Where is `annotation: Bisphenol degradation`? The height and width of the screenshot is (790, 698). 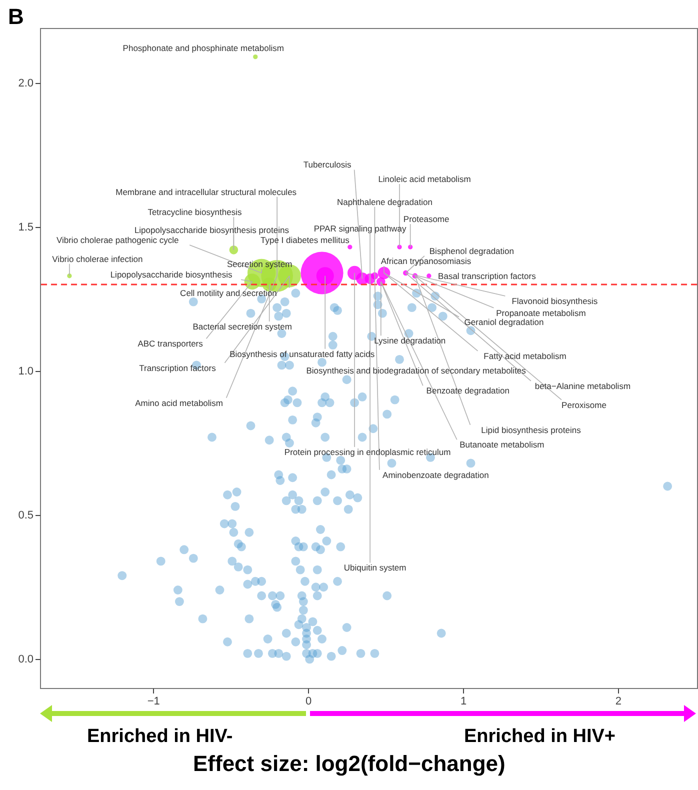
annotation: Bisphenol degradation is located at coordinates (471, 251).